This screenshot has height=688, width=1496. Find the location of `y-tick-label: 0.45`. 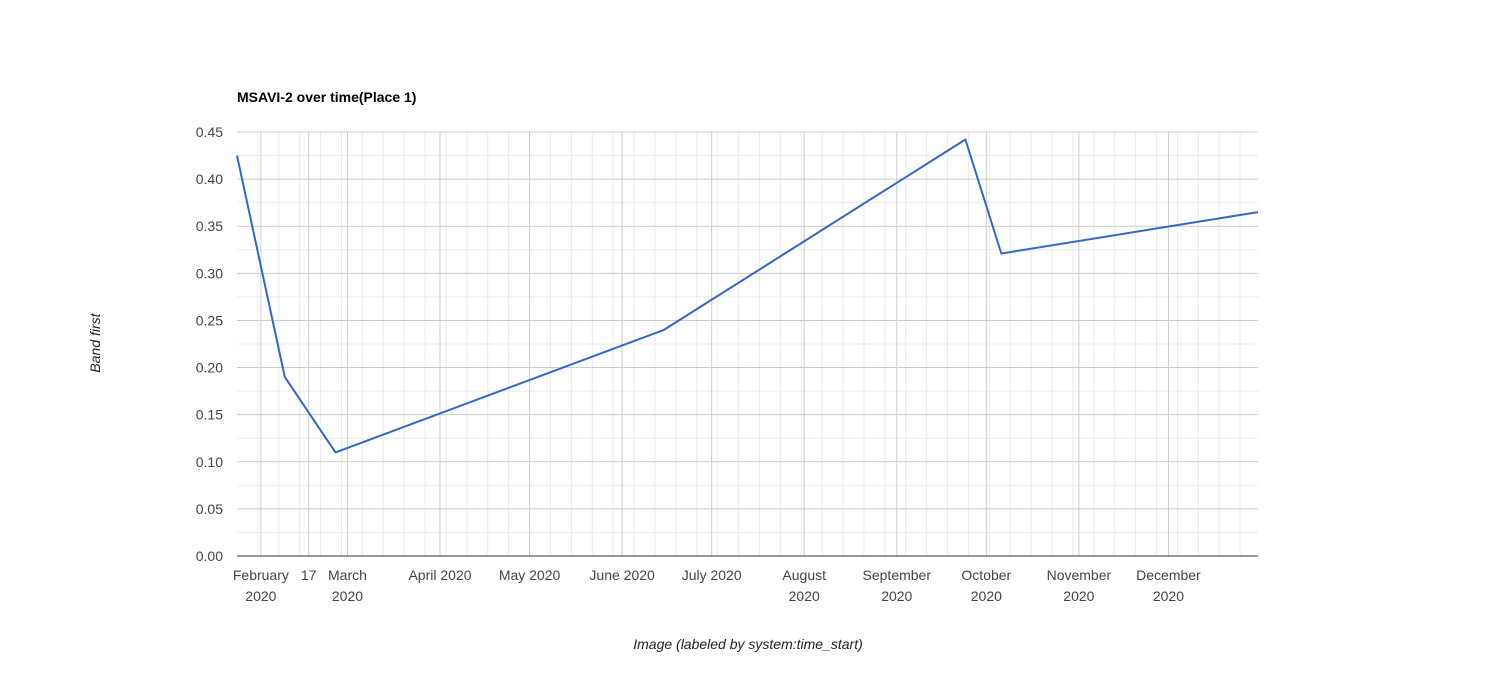

y-tick-label: 0.45 is located at coordinates (209, 132).